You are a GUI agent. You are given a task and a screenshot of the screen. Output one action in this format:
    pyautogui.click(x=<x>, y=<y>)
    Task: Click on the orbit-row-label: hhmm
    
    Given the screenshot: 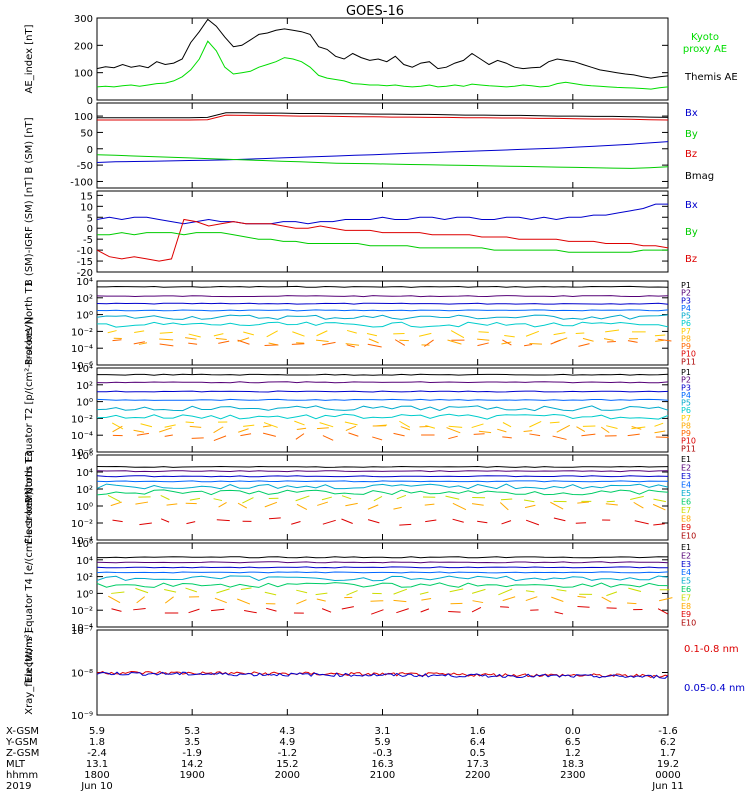 What is the action you would take?
    pyautogui.click(x=22, y=775)
    